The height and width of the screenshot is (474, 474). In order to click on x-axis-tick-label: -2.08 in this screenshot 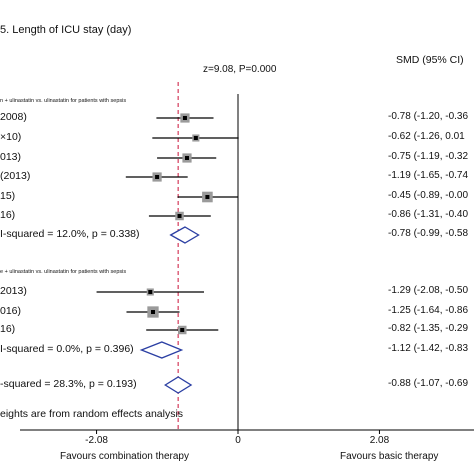, I will do `click(96, 440)`.